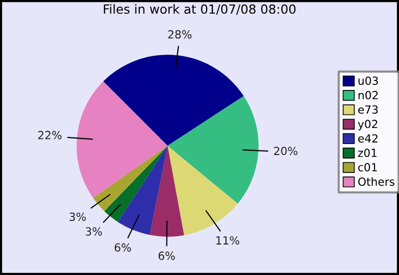 The image size is (399, 275). What do you see at coordinates (228, 240) in the screenshot?
I see `data-label: 11%` at bounding box center [228, 240].